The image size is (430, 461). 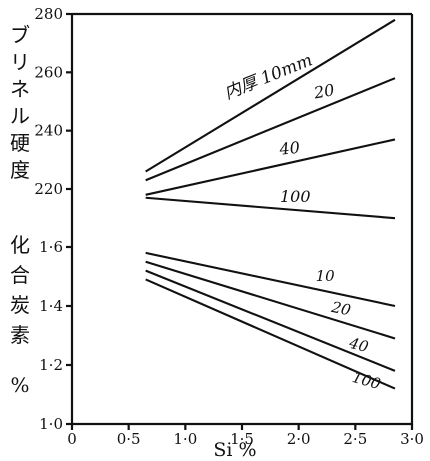 I want to click on y-tick-label: 260, so click(x=48, y=72).